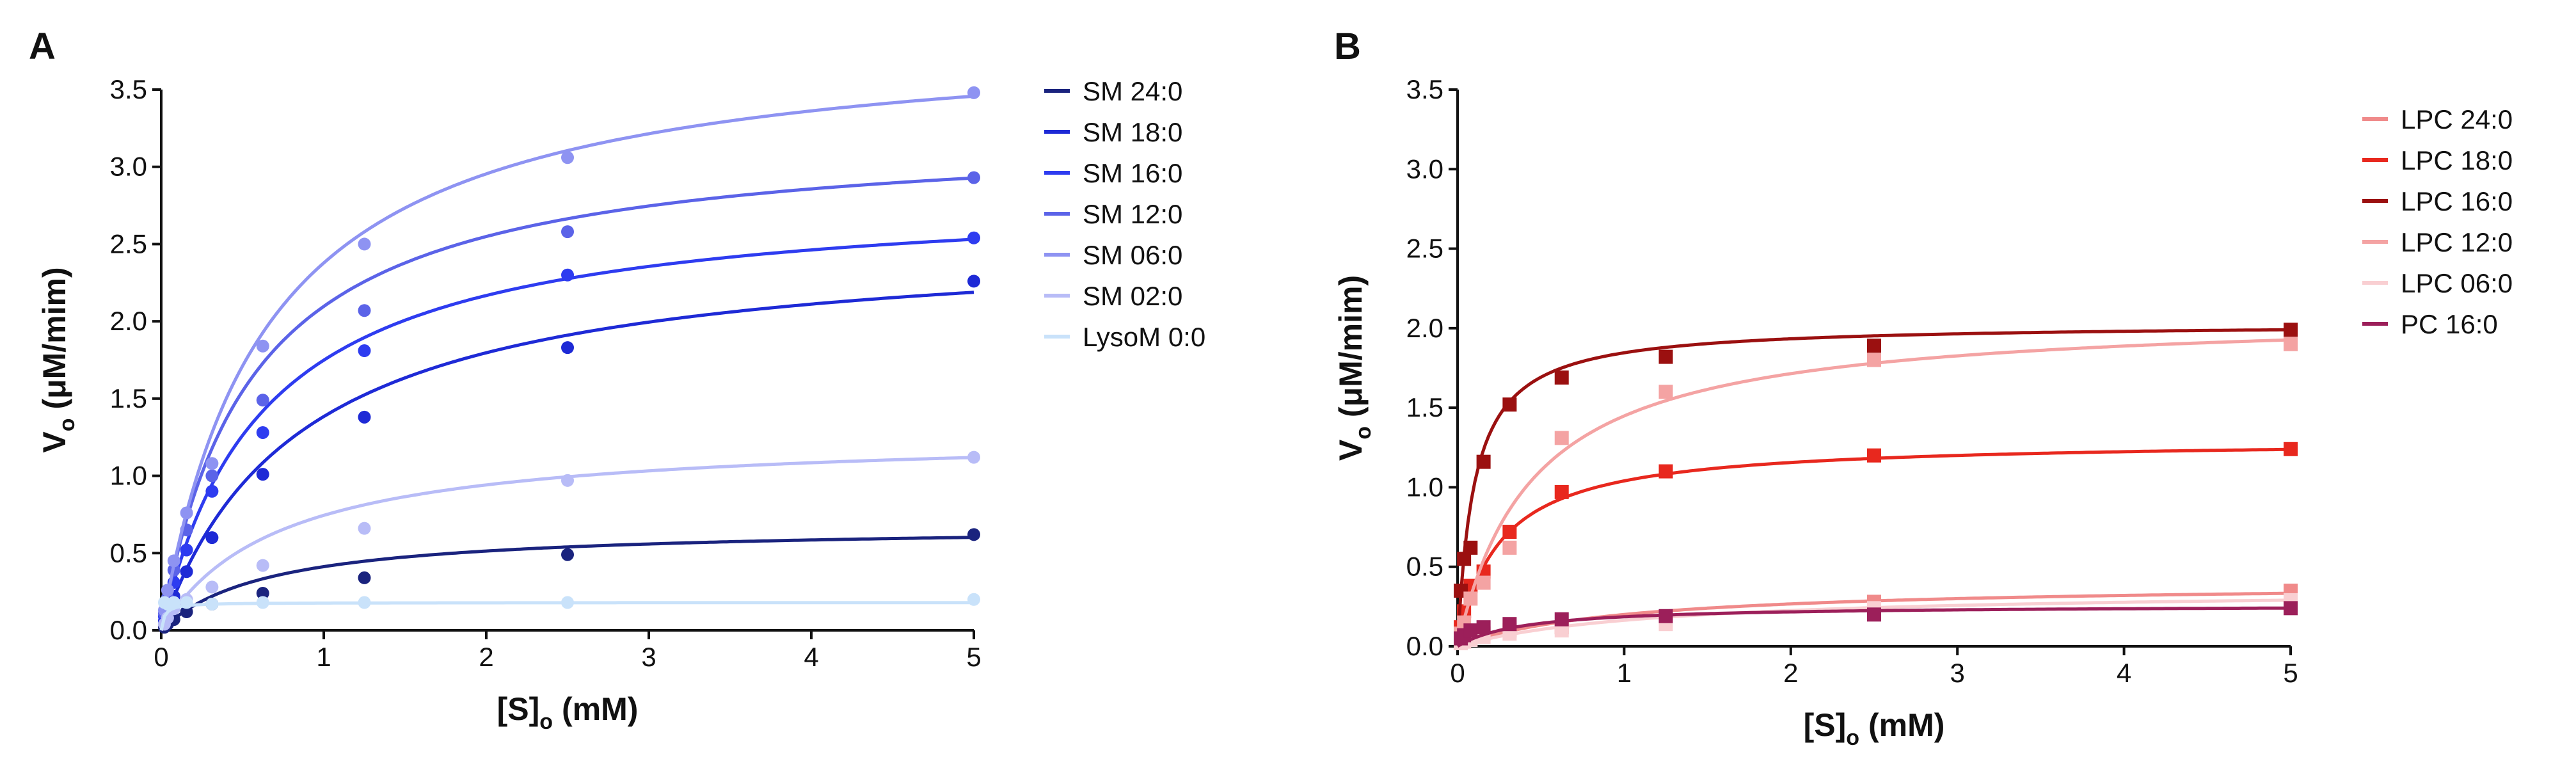  I want to click on x-axis-title: [S]o (mM), so click(568, 712).